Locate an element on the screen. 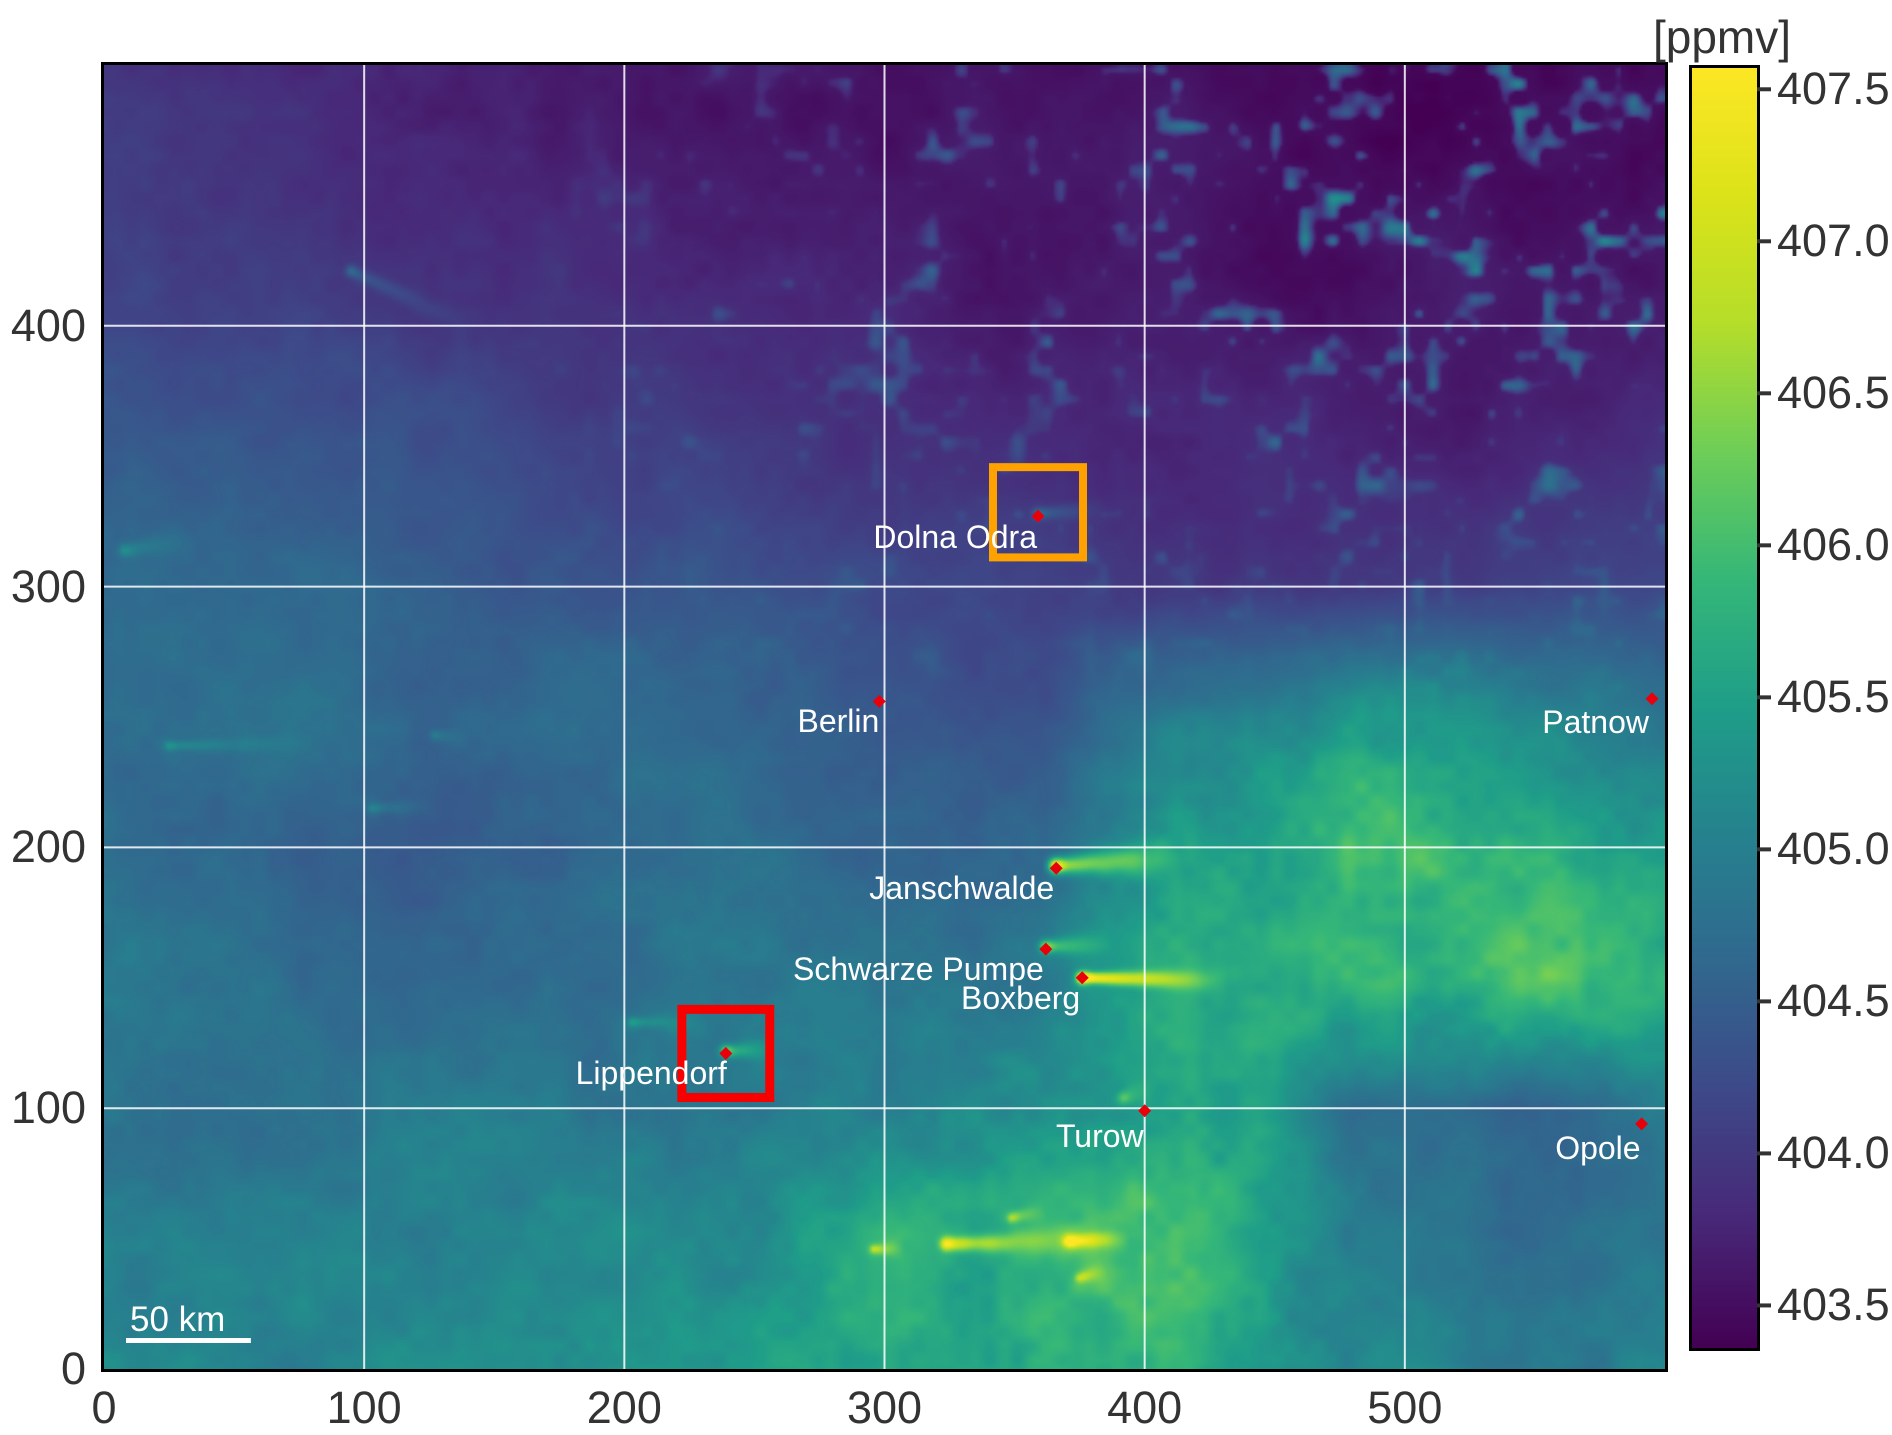  station-label-patnow: Patnow is located at coordinates (1595, 721).